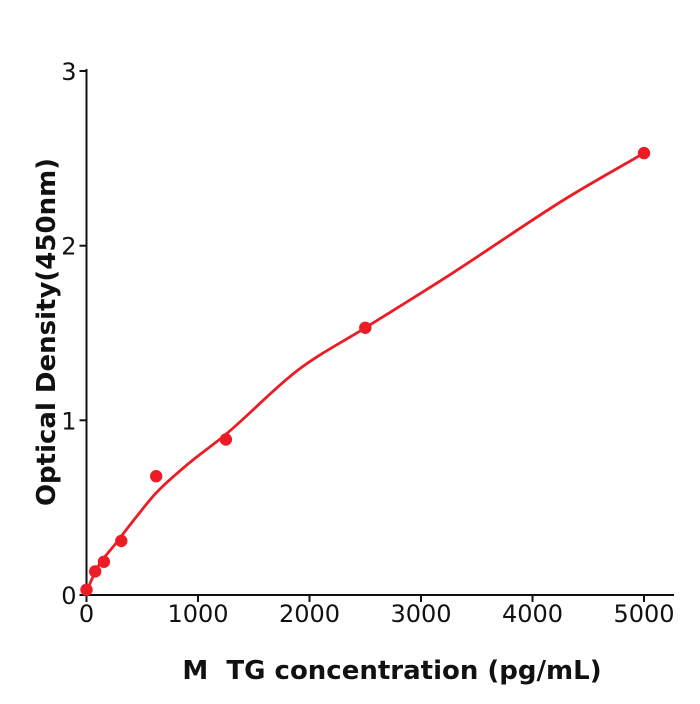  Describe the element at coordinates (309, 614) in the screenshot. I see `x-tick-label: 2000` at that location.